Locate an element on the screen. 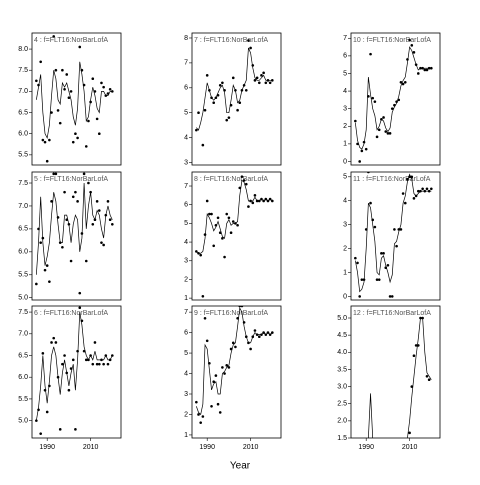  x-tick-label: 2010 is located at coordinates (410, 447).